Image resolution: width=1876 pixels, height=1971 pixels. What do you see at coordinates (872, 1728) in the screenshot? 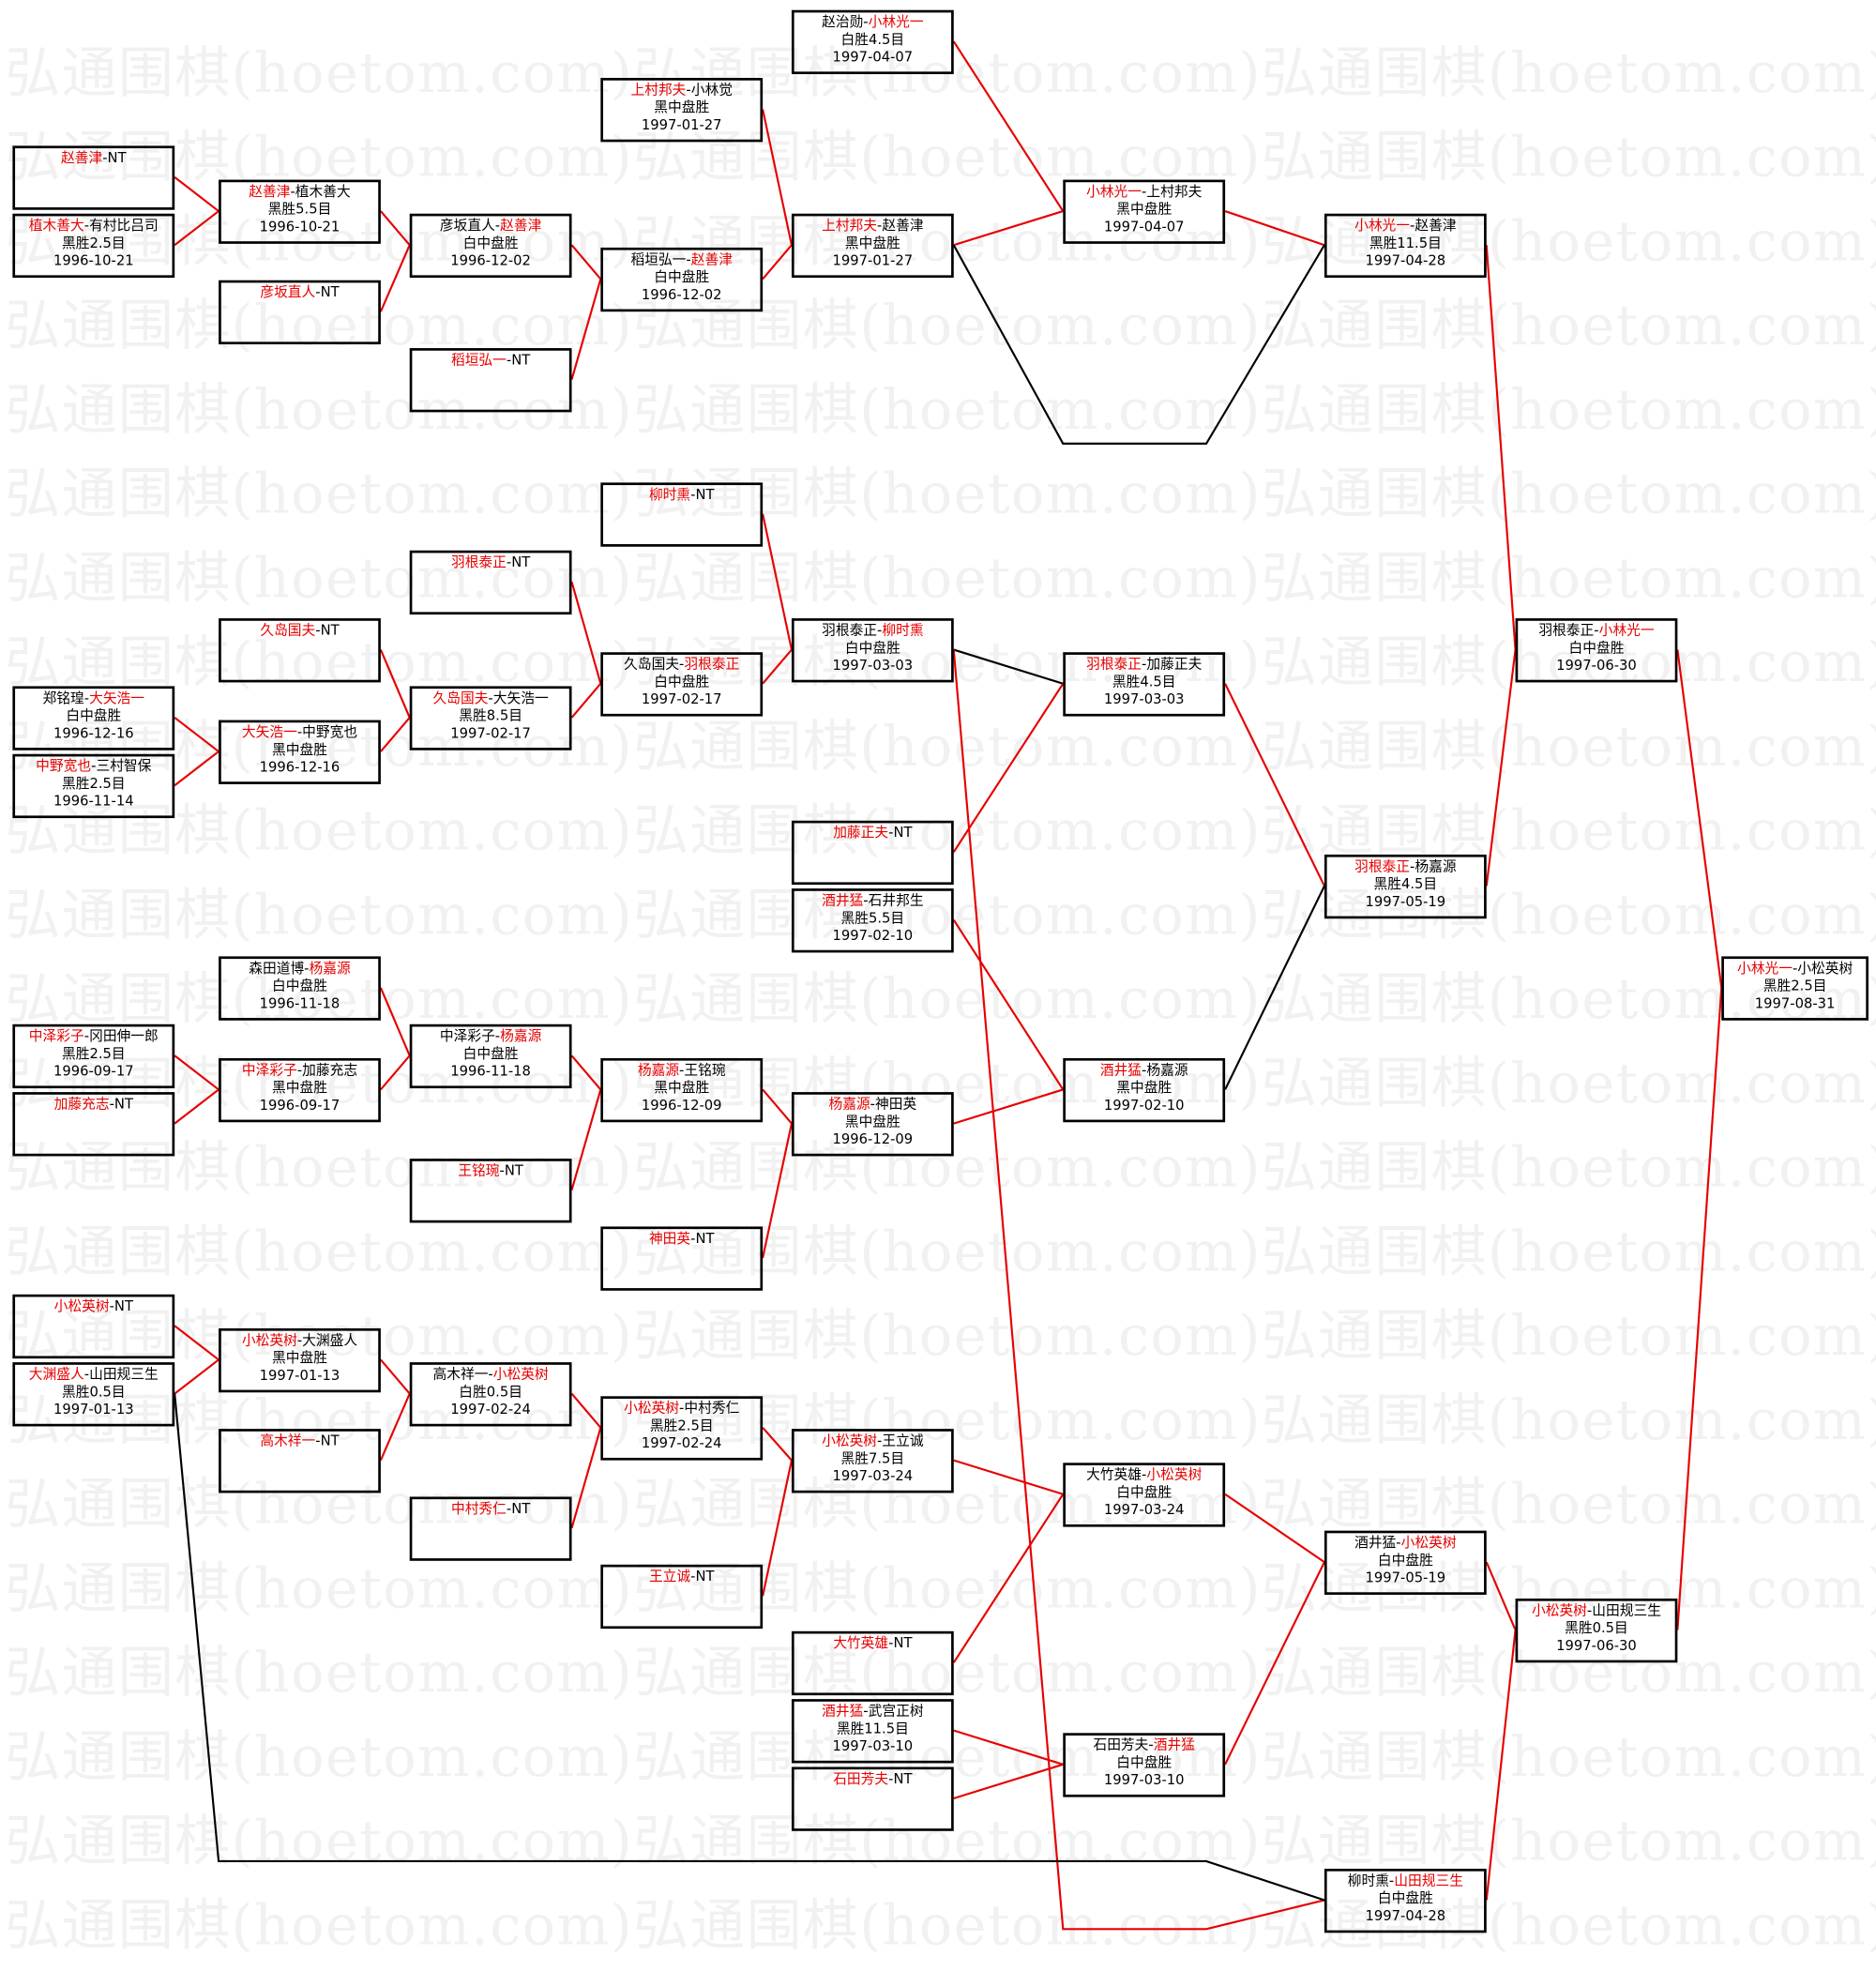
I see `match-result: 黑胜11.5目` at bounding box center [872, 1728].